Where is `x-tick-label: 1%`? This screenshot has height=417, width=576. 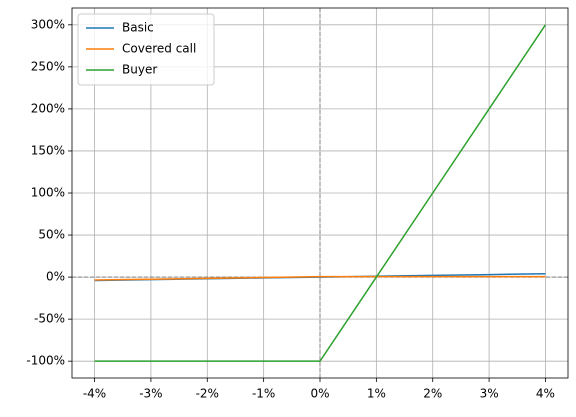 x-tick-label: 1% is located at coordinates (376, 394).